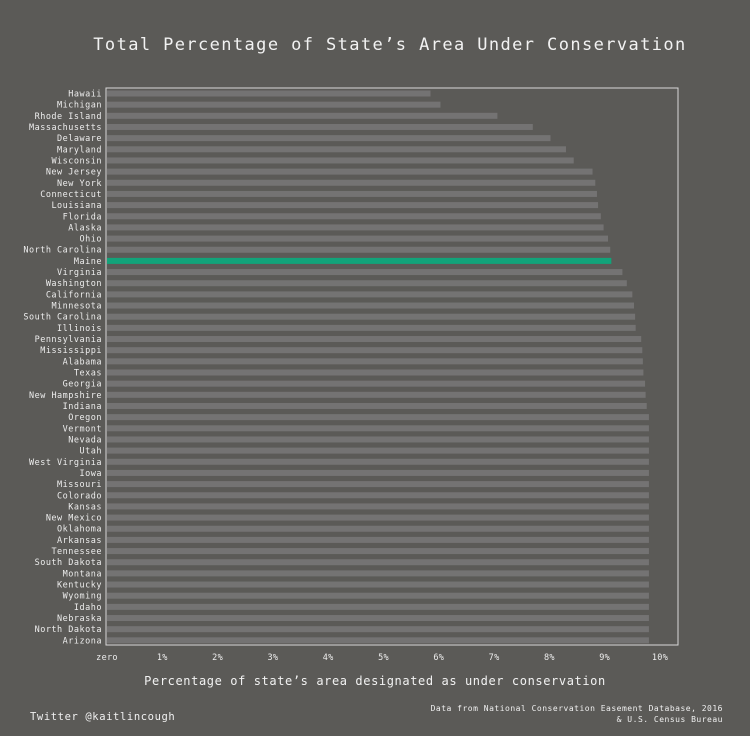 This screenshot has width=750, height=736. Describe the element at coordinates (378, 539) in the screenshot. I see `bar-arkansas` at that location.